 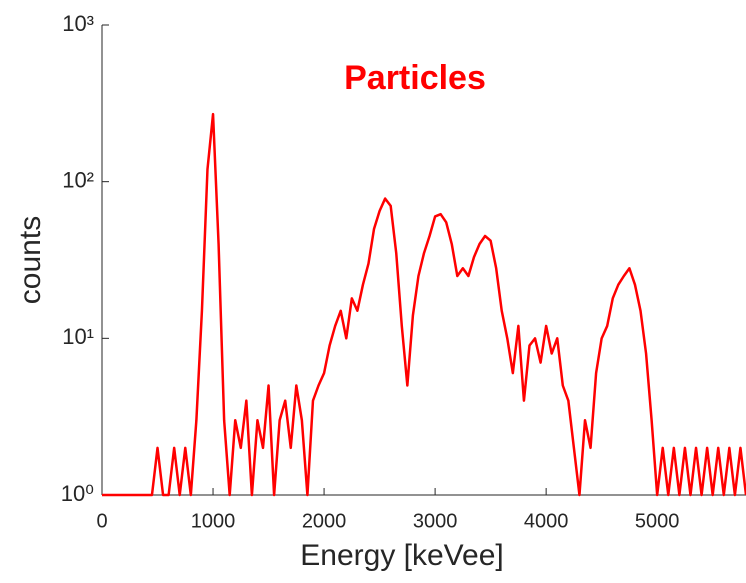 I want to click on y-tick-label: 10², so click(x=78, y=179).